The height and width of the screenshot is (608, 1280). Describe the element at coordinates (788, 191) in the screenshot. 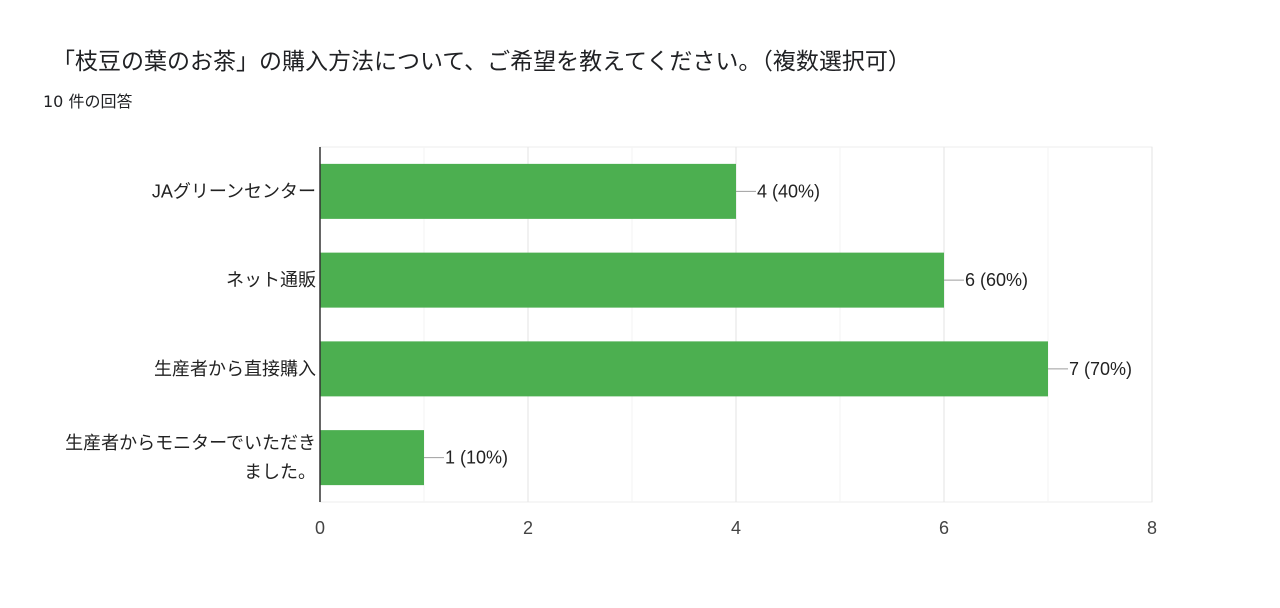

I see `data-label: 4 (40%)` at that location.